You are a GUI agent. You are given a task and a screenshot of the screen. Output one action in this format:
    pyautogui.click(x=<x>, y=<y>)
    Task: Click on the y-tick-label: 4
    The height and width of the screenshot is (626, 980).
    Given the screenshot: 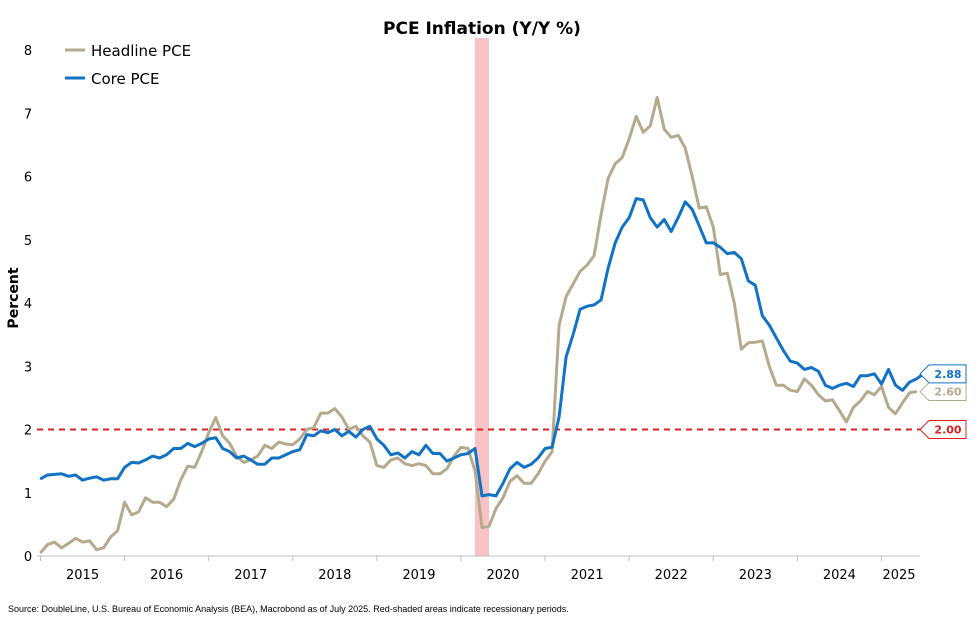 What is the action you would take?
    pyautogui.click(x=28, y=304)
    